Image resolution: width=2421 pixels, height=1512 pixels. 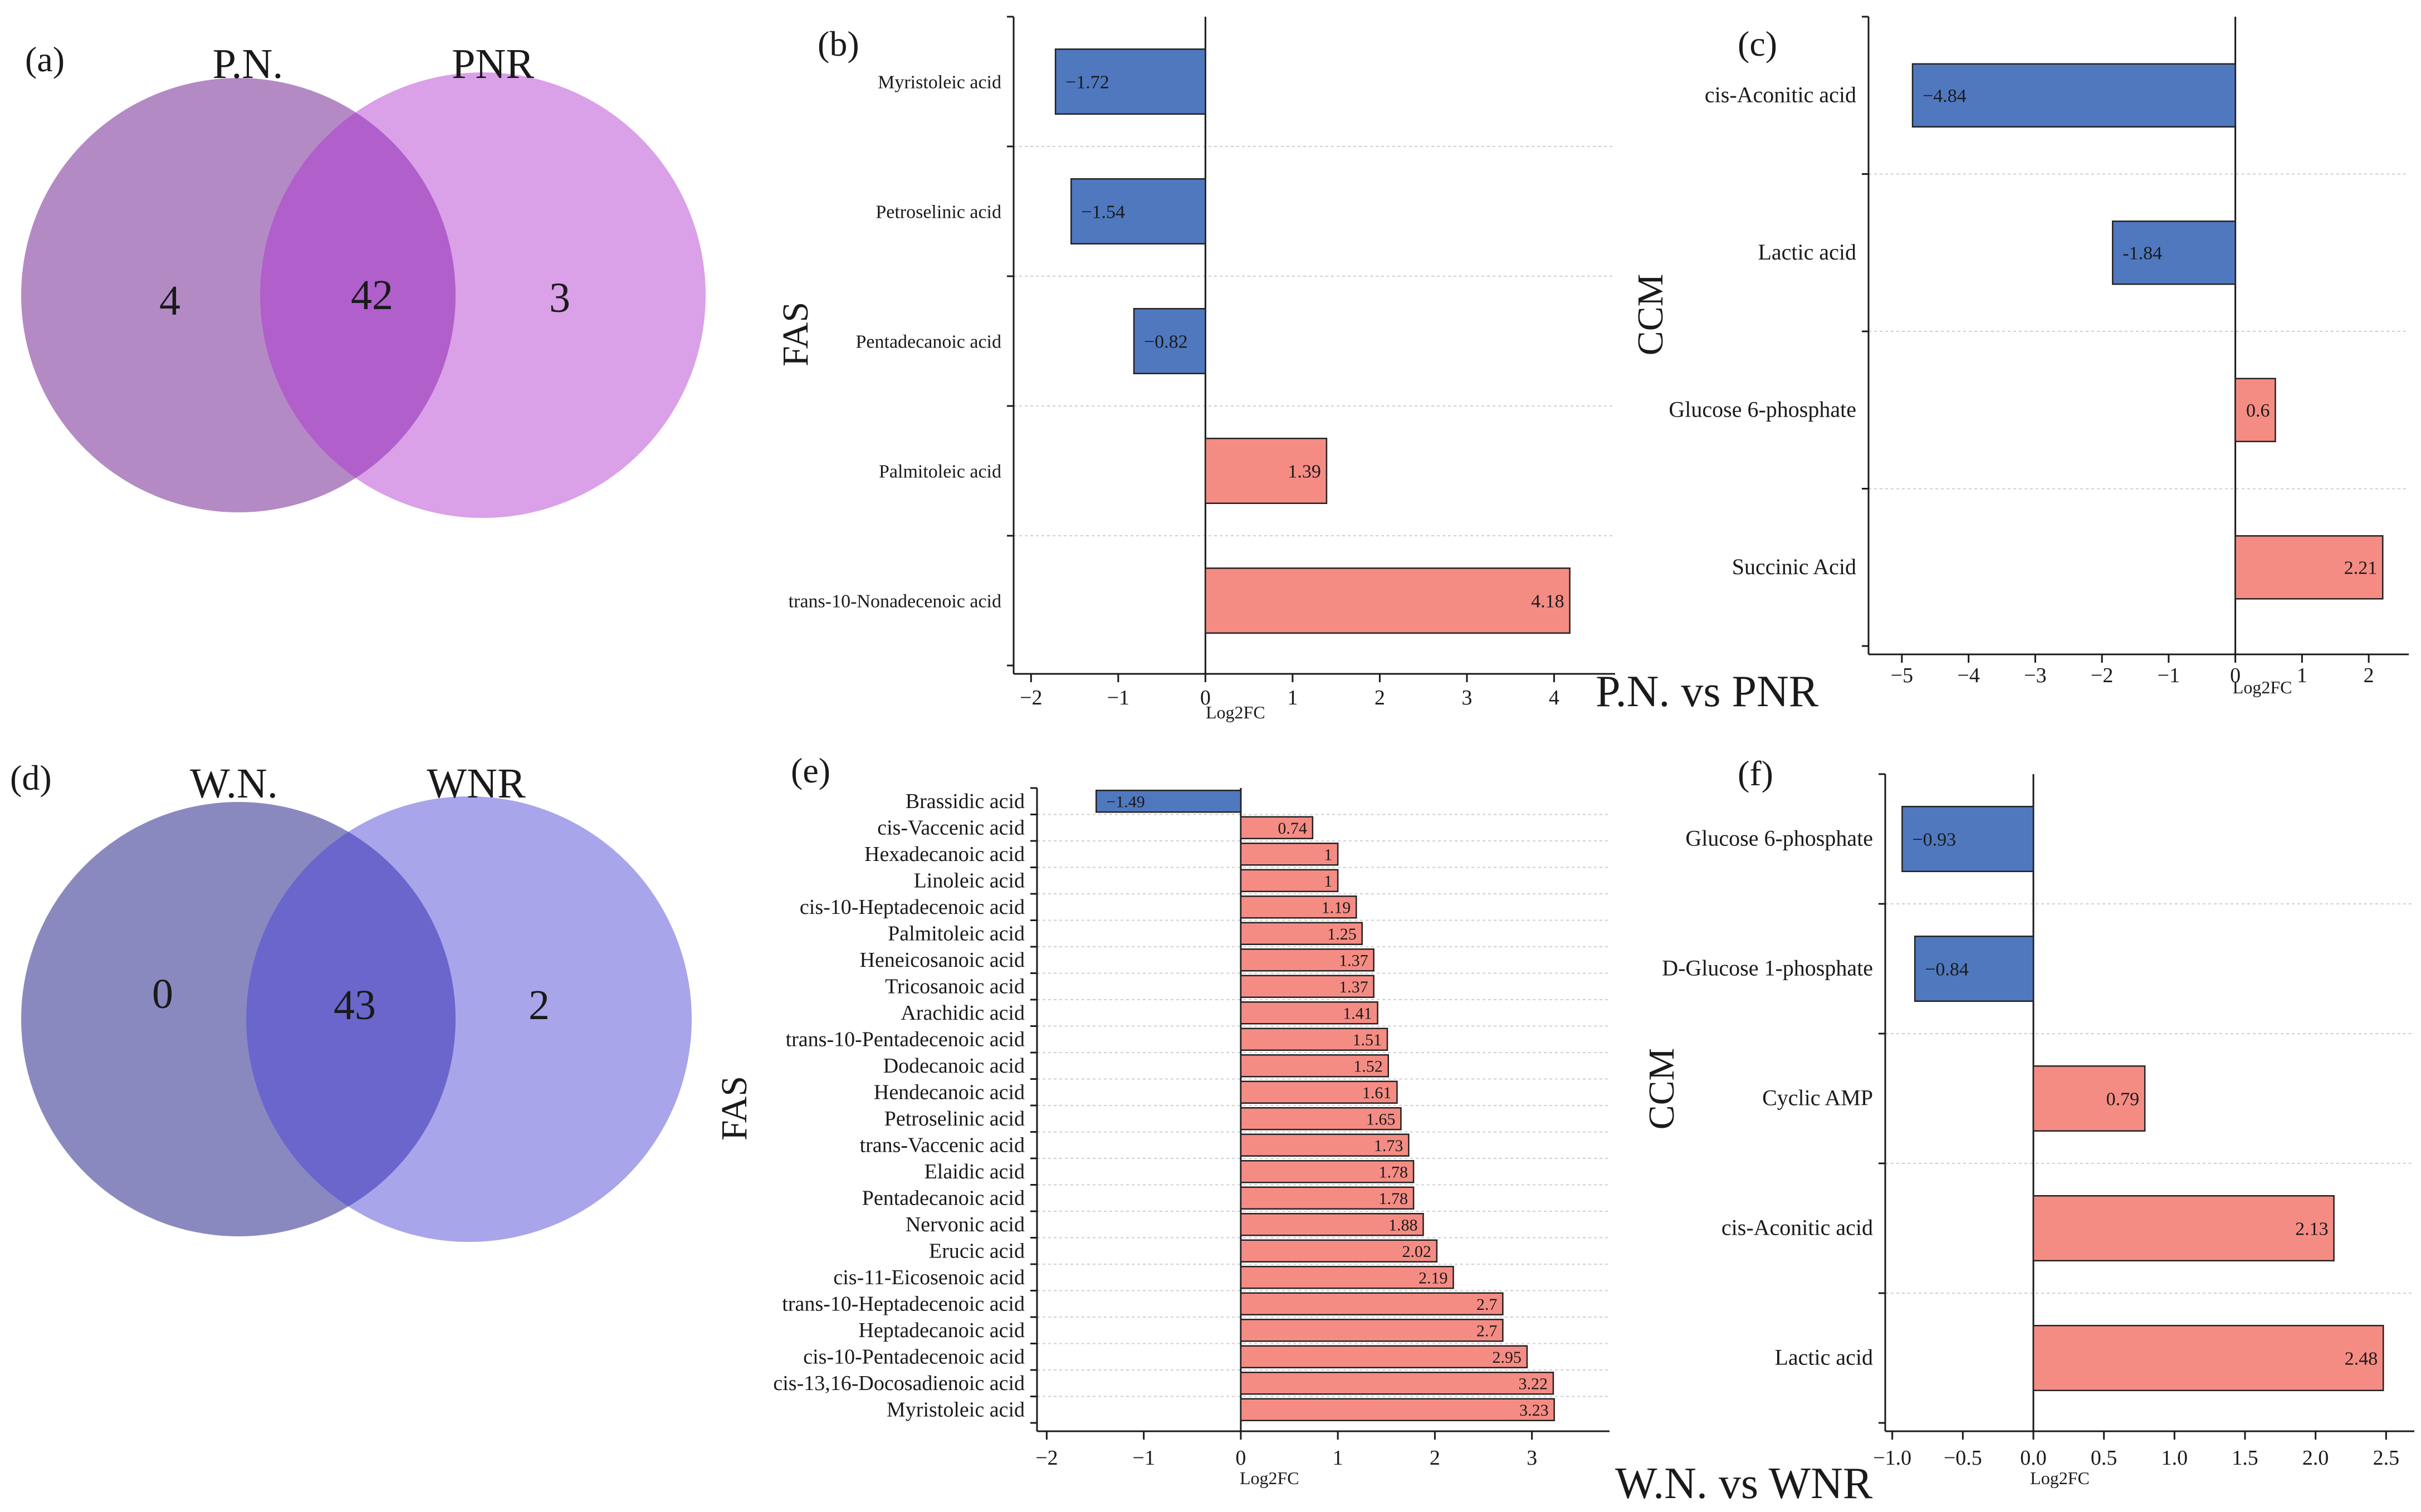 I want to click on category-label: Heneicosanoic acid, so click(x=942, y=960).